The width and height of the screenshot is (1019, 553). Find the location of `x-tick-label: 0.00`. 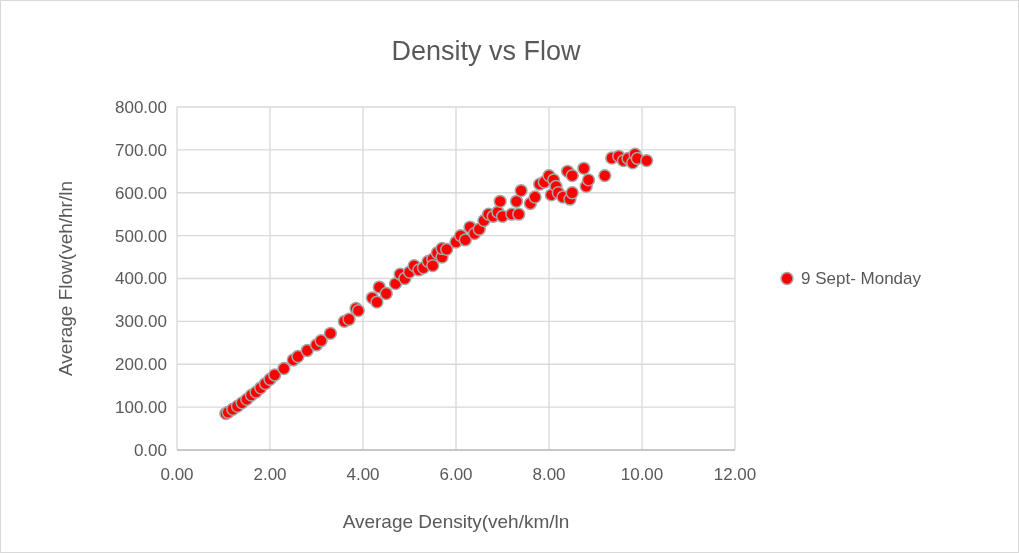

x-tick-label: 0.00 is located at coordinates (177, 474).